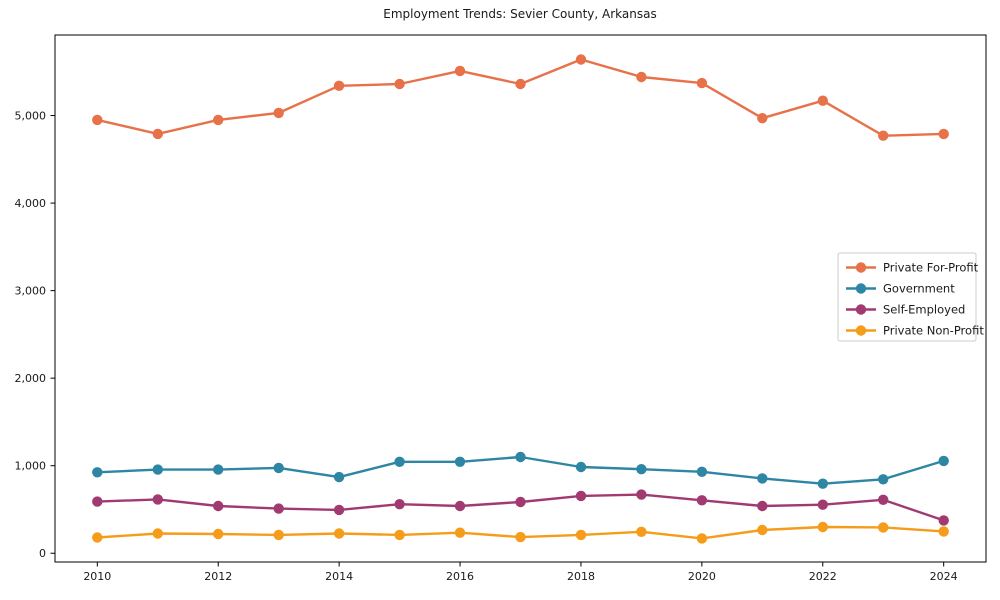  Describe the element at coordinates (31, 378) in the screenshot. I see `y-tick-label: 2,000` at that location.